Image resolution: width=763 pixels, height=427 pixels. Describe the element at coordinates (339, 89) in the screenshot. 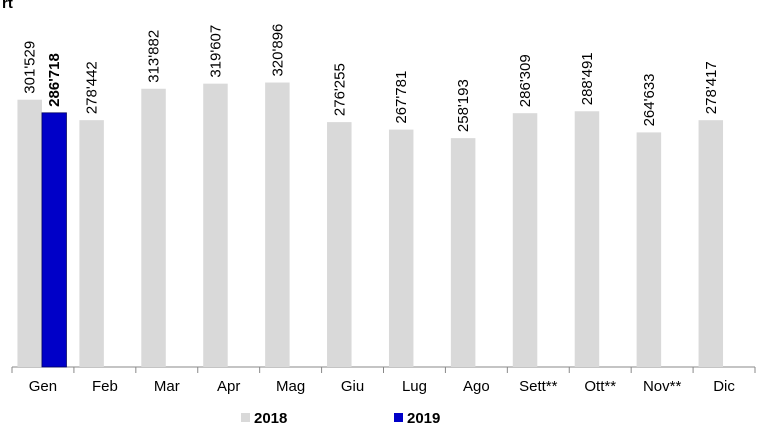

I see `value-label: 276'255` at that location.